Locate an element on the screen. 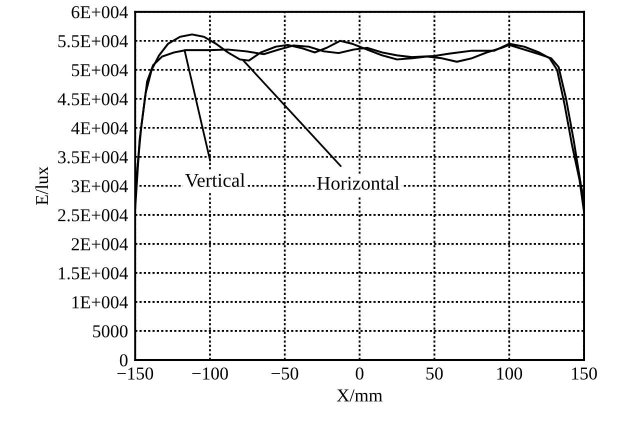  y-tick-label: 0 is located at coordinates (124, 360).